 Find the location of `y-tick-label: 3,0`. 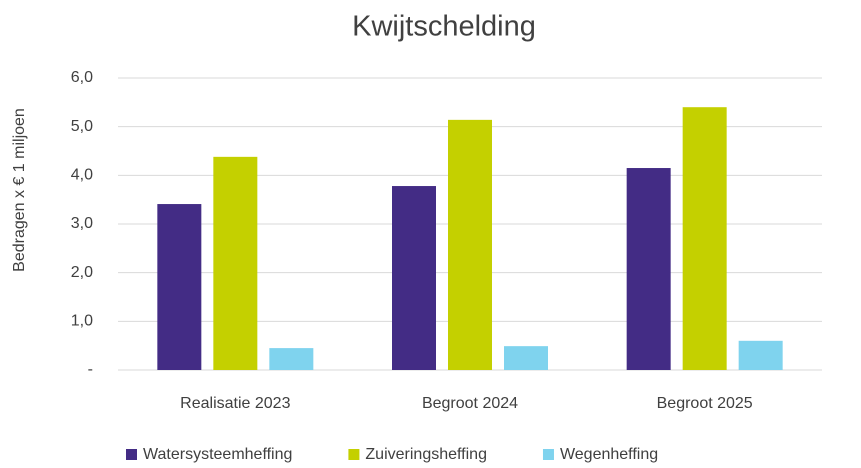

y-tick-label: 3,0 is located at coordinates (82, 223).